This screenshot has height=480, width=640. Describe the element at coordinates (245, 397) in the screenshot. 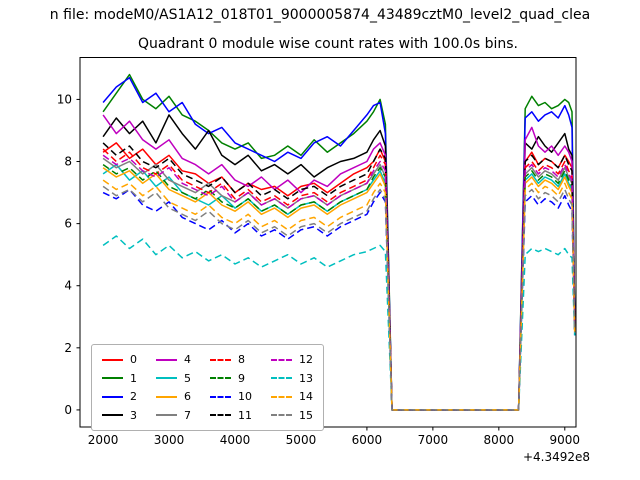

I see `legend-label-10: 10` at that location.